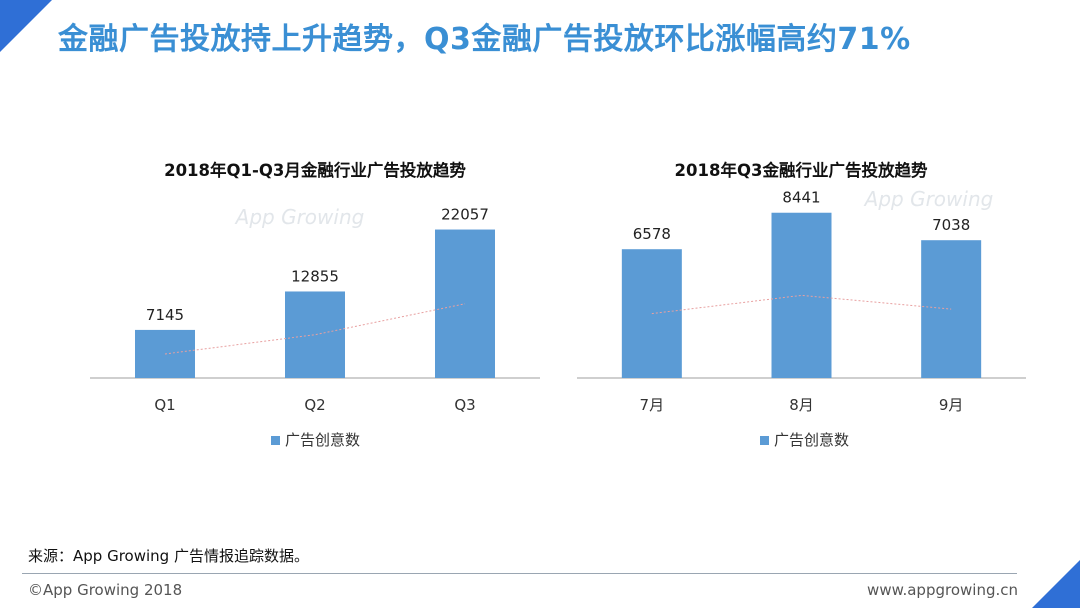 The image size is (1080, 608). Describe the element at coordinates (951, 405) in the screenshot. I see `x-tick-label: 9月` at that location.